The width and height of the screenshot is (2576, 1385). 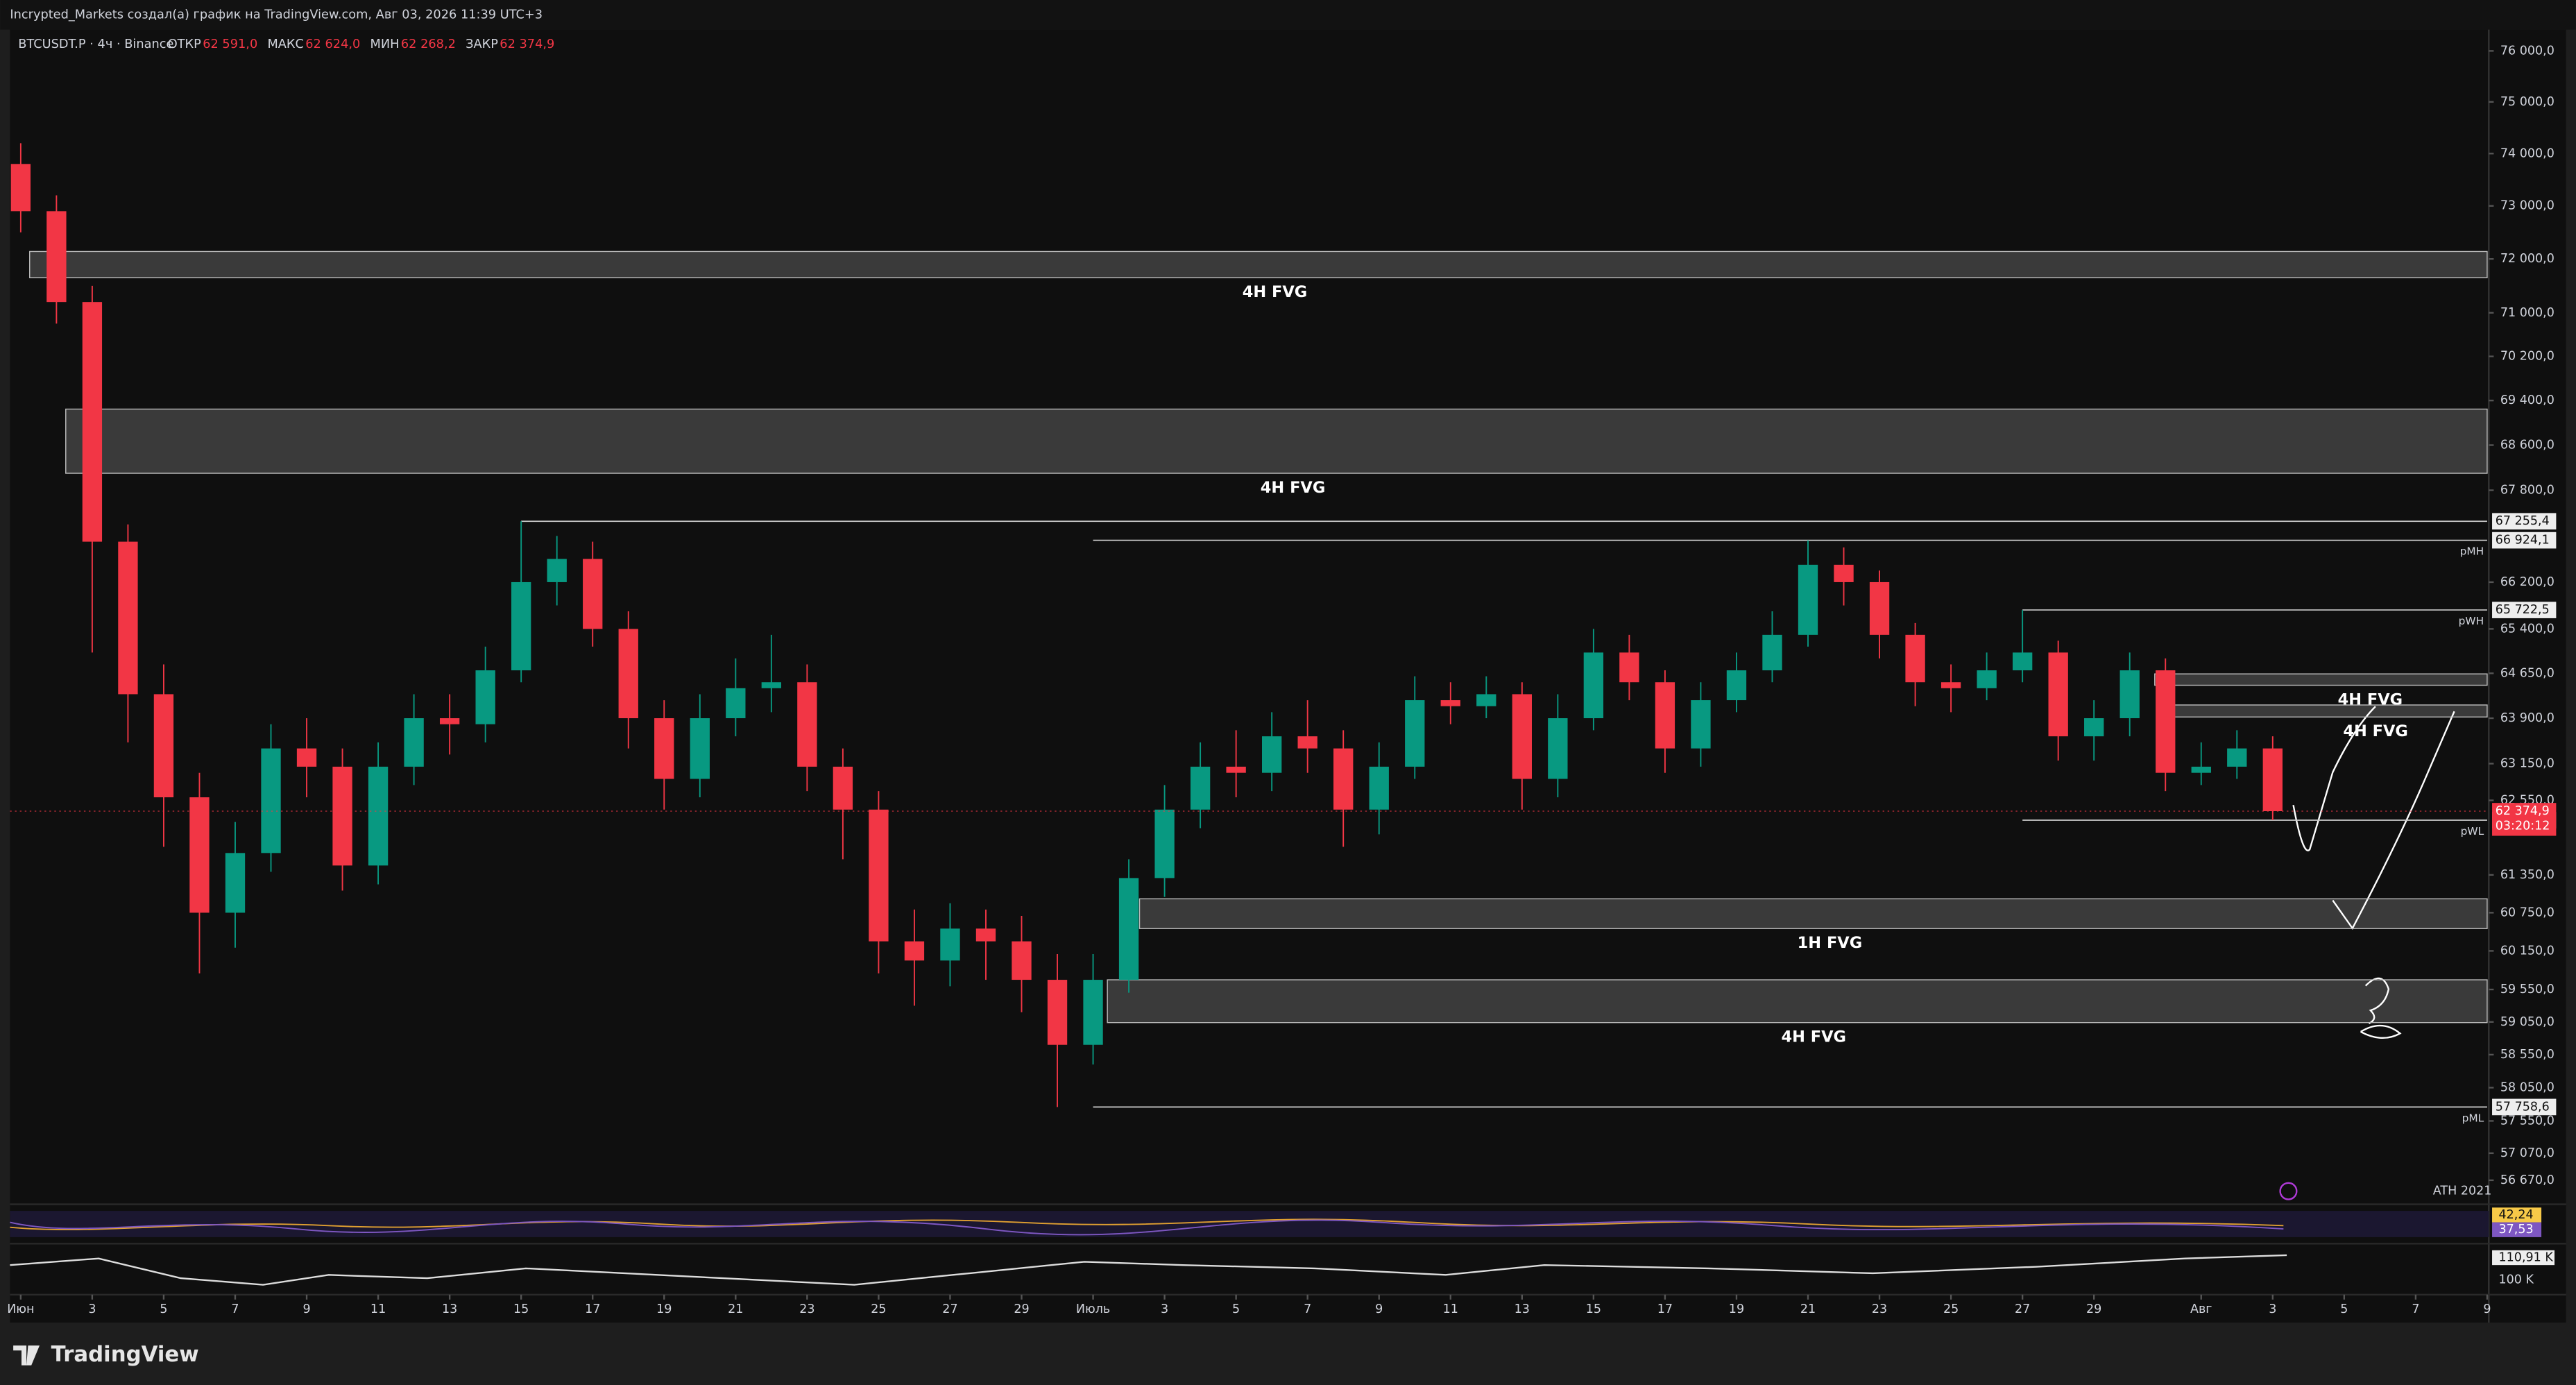 I want to click on volume-tag, so click(x=2523, y=1258).